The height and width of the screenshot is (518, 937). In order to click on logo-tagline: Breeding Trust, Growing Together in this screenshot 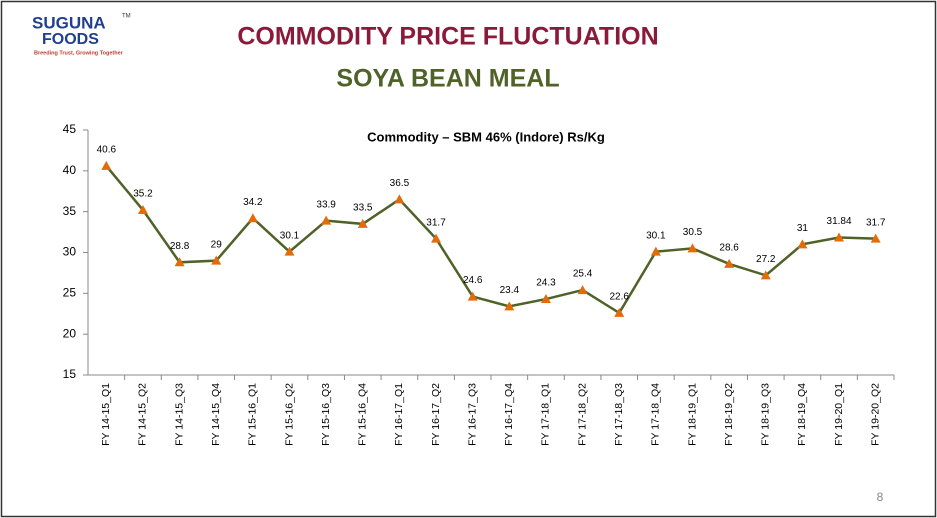, I will do `click(79, 53)`.